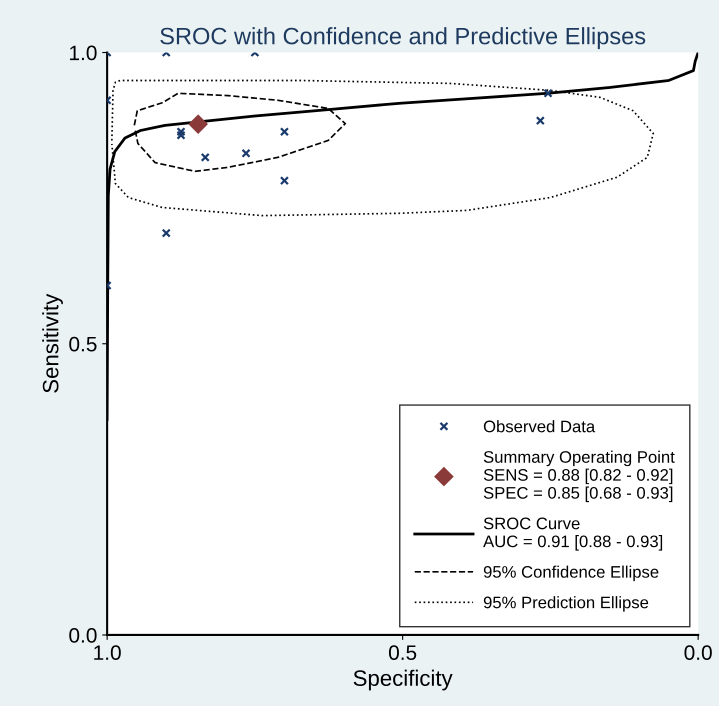 The height and width of the screenshot is (706, 719). I want to click on x-axis-title: Specificity, so click(403, 680).